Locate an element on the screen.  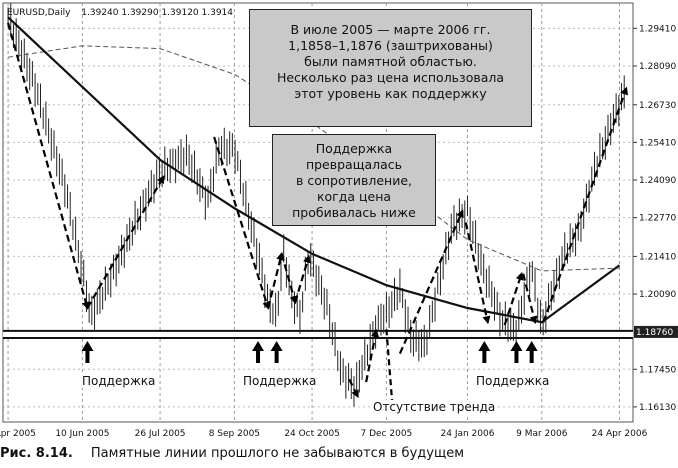
note-line: в сопротивление, is located at coordinates (354, 180).